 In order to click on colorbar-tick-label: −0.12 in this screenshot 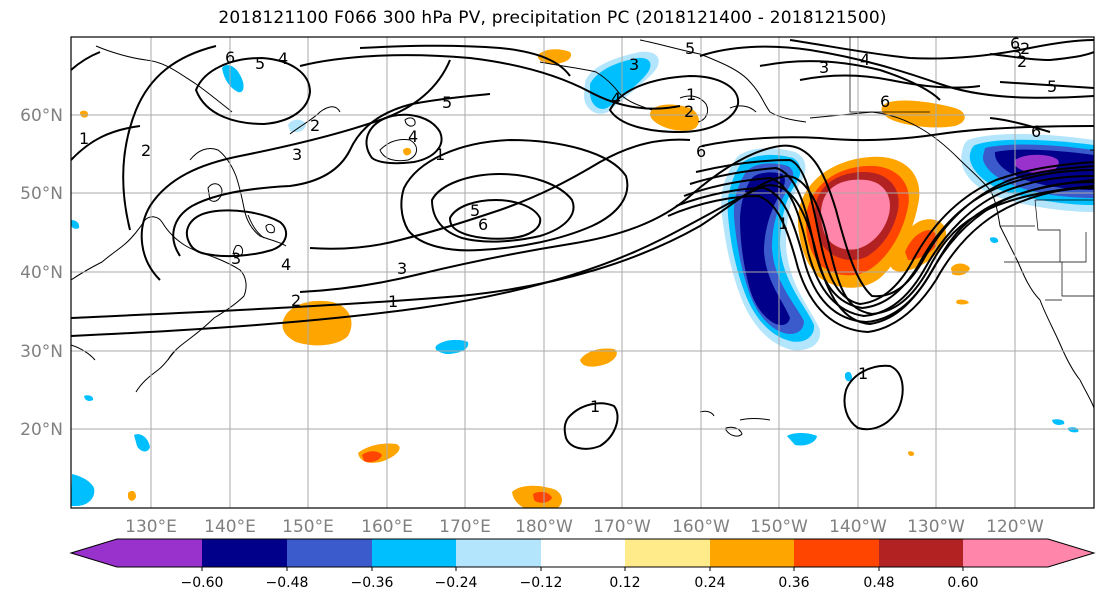, I will do `click(541, 583)`.